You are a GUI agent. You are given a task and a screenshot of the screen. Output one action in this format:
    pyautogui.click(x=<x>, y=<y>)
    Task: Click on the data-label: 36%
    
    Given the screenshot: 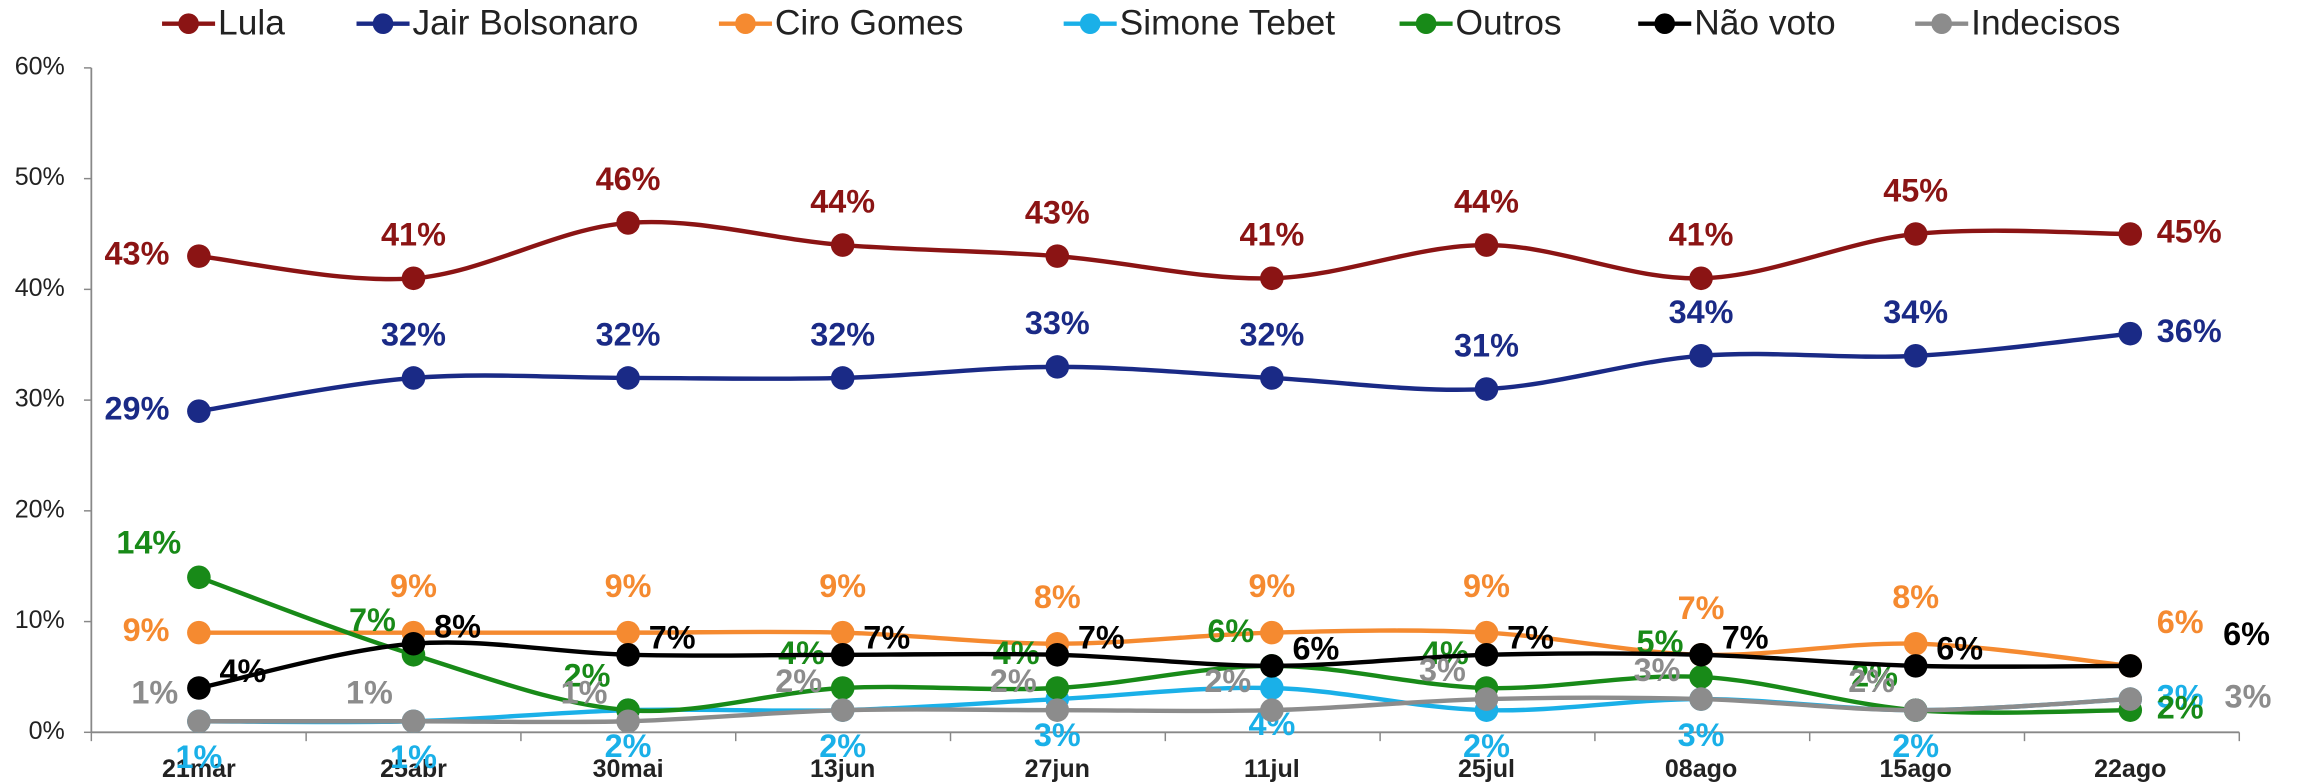 What is the action you would take?
    pyautogui.click(x=2189, y=331)
    